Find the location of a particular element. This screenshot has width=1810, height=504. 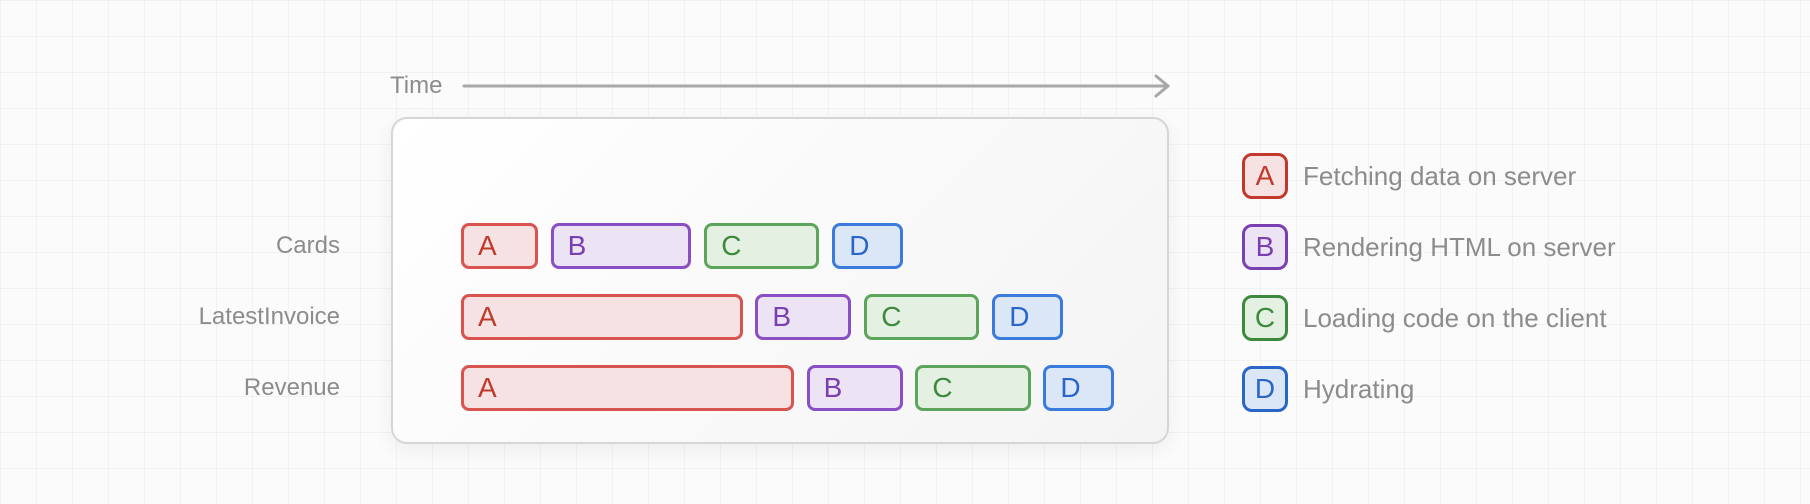

legend-label: Loading code on the client is located at coordinates (1455, 318).